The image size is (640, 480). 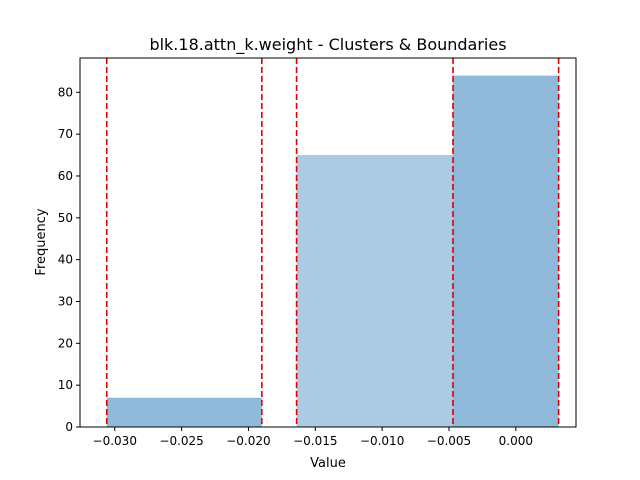 What do you see at coordinates (315, 441) in the screenshot?
I see `x-tick-label: −0.015` at bounding box center [315, 441].